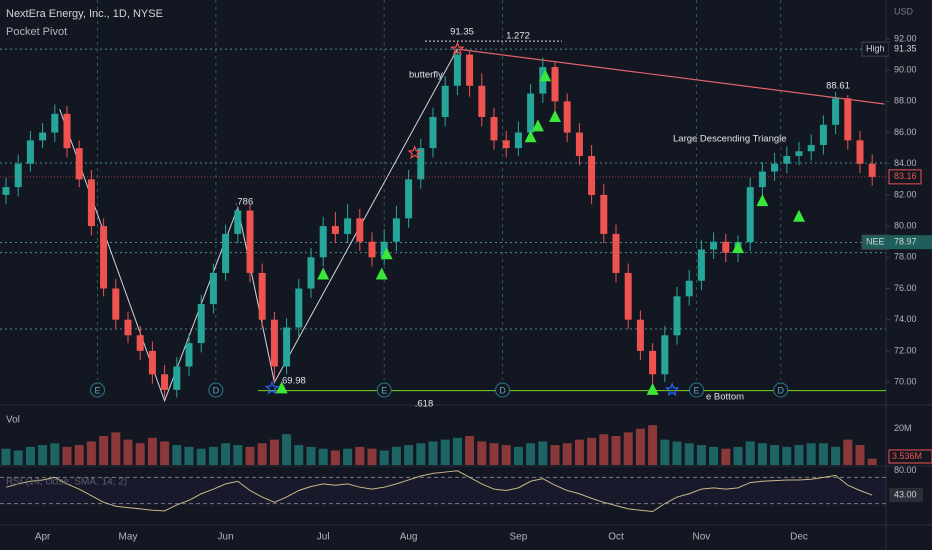 This screenshot has width=932, height=550. I want to click on rsi-last-box, so click(906, 495).